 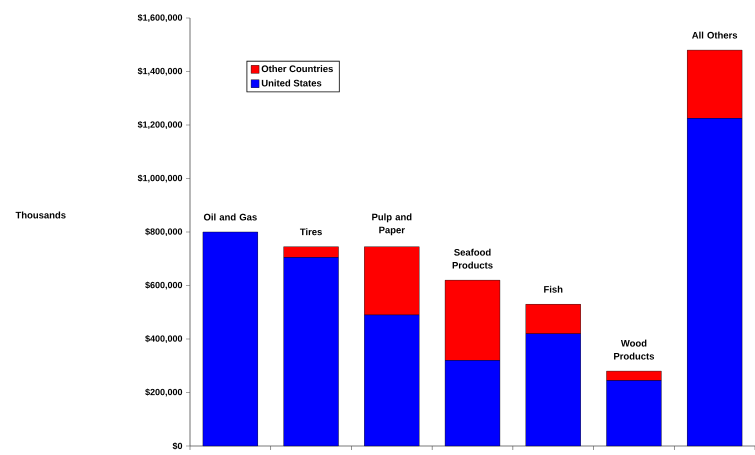 What do you see at coordinates (715, 35) in the screenshot?
I see `x-tick-label: All Others` at bounding box center [715, 35].